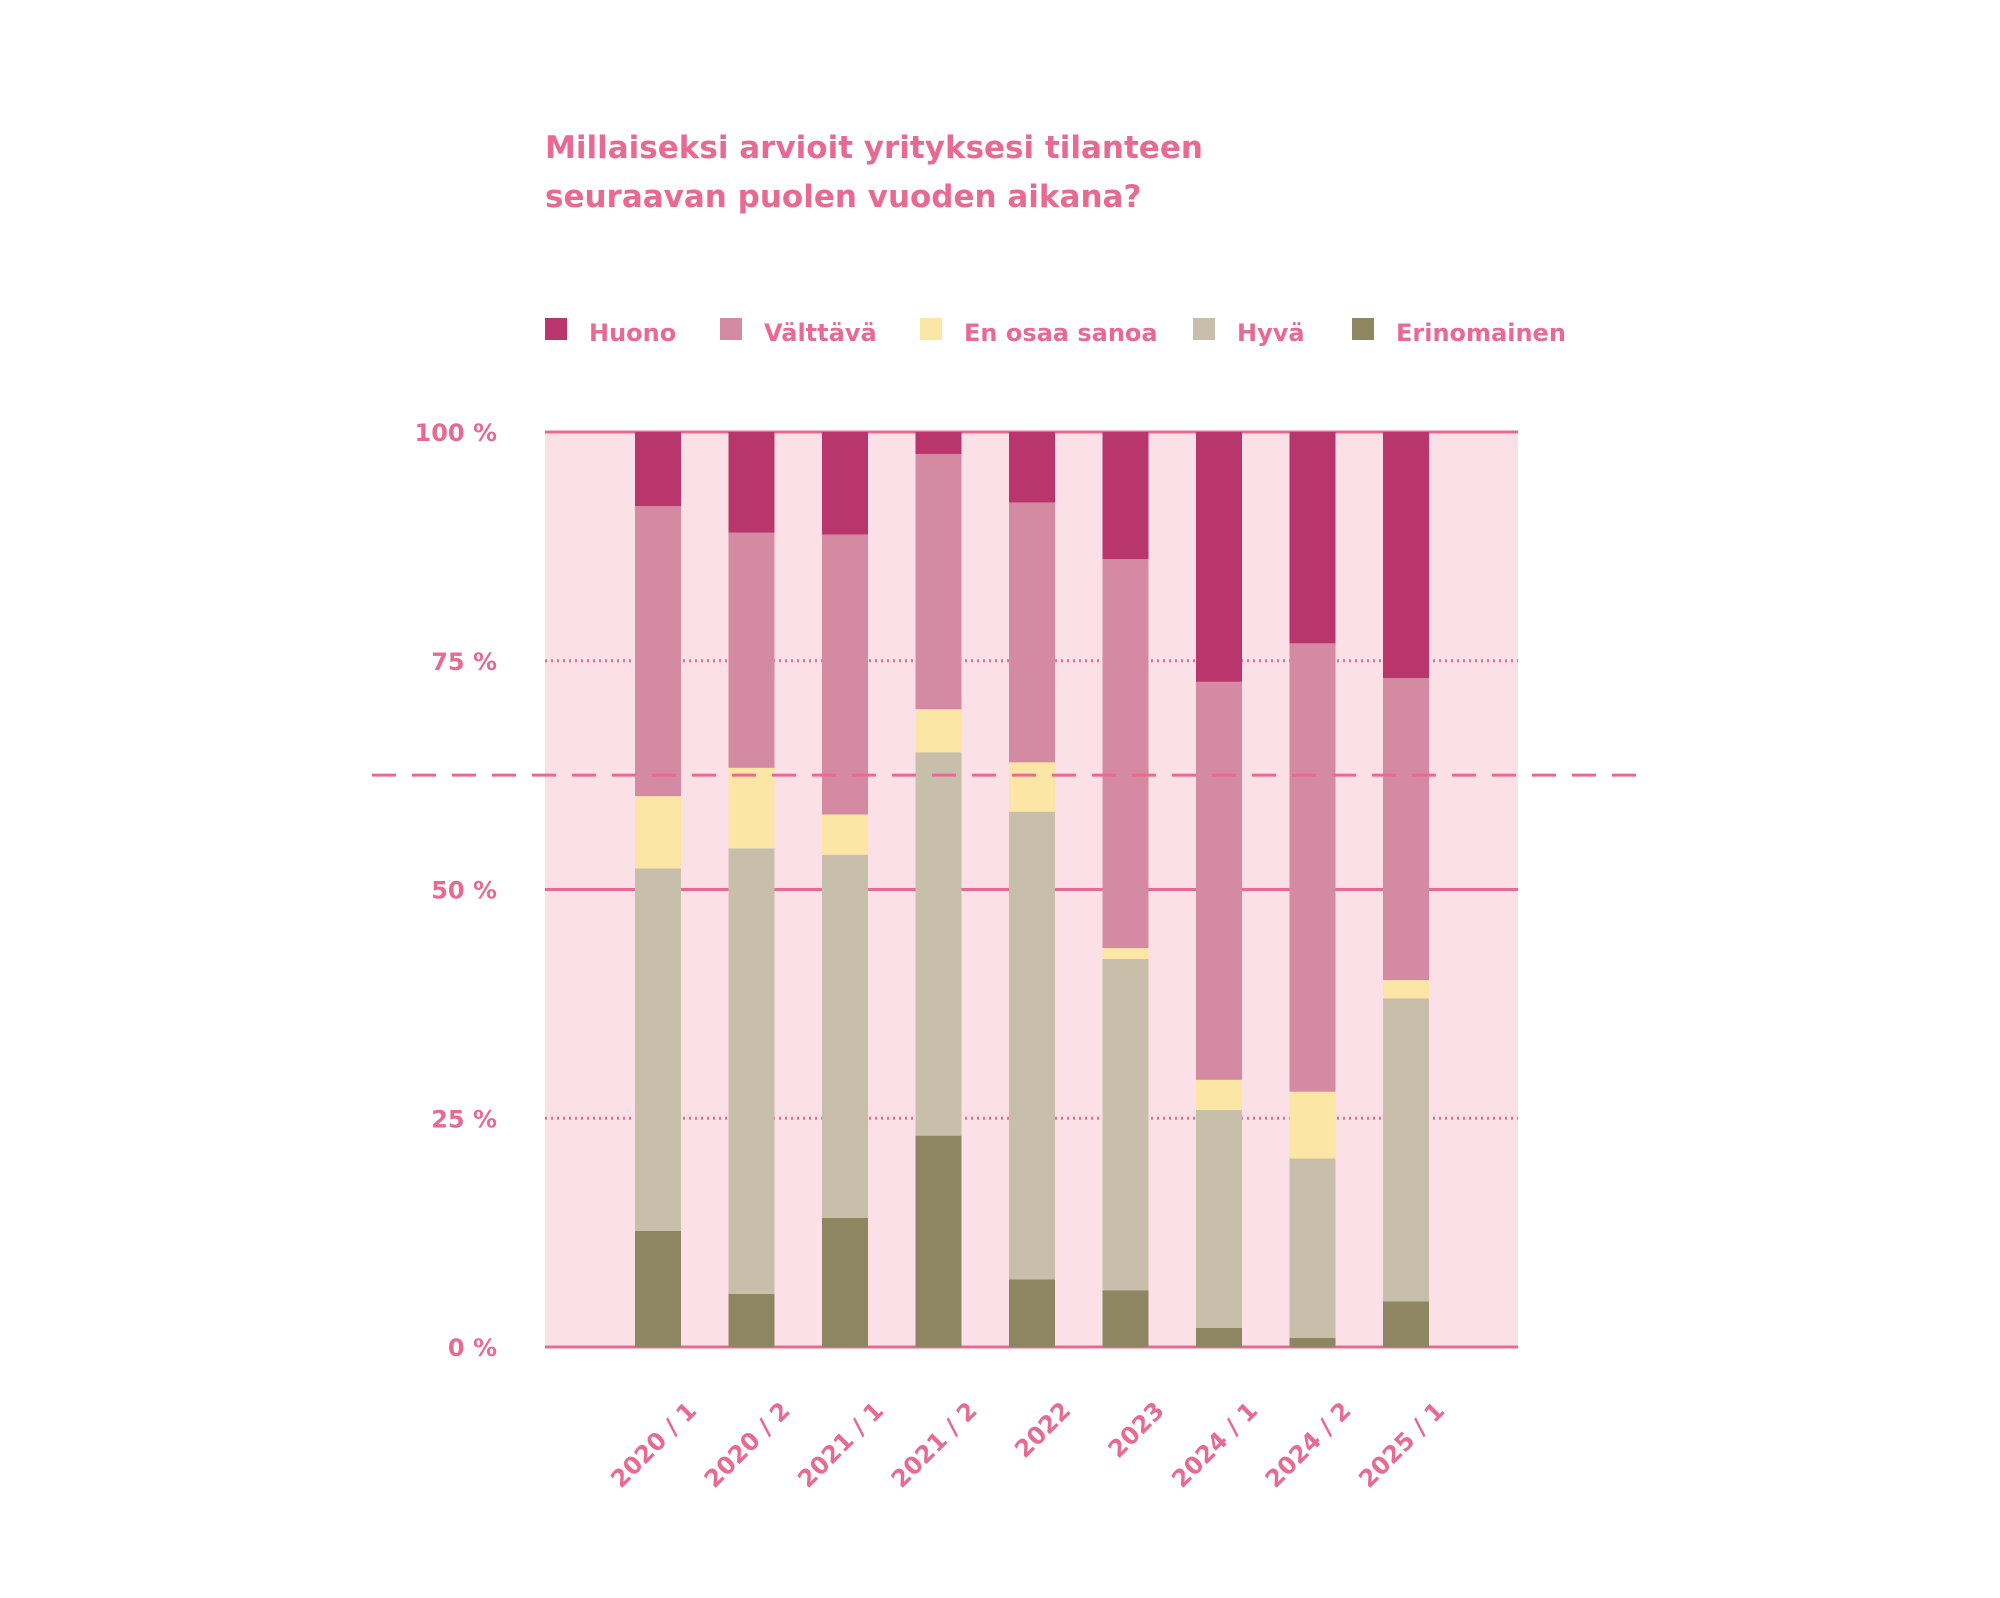  I want to click on legend-label: Hyvä, so click(1271, 333).